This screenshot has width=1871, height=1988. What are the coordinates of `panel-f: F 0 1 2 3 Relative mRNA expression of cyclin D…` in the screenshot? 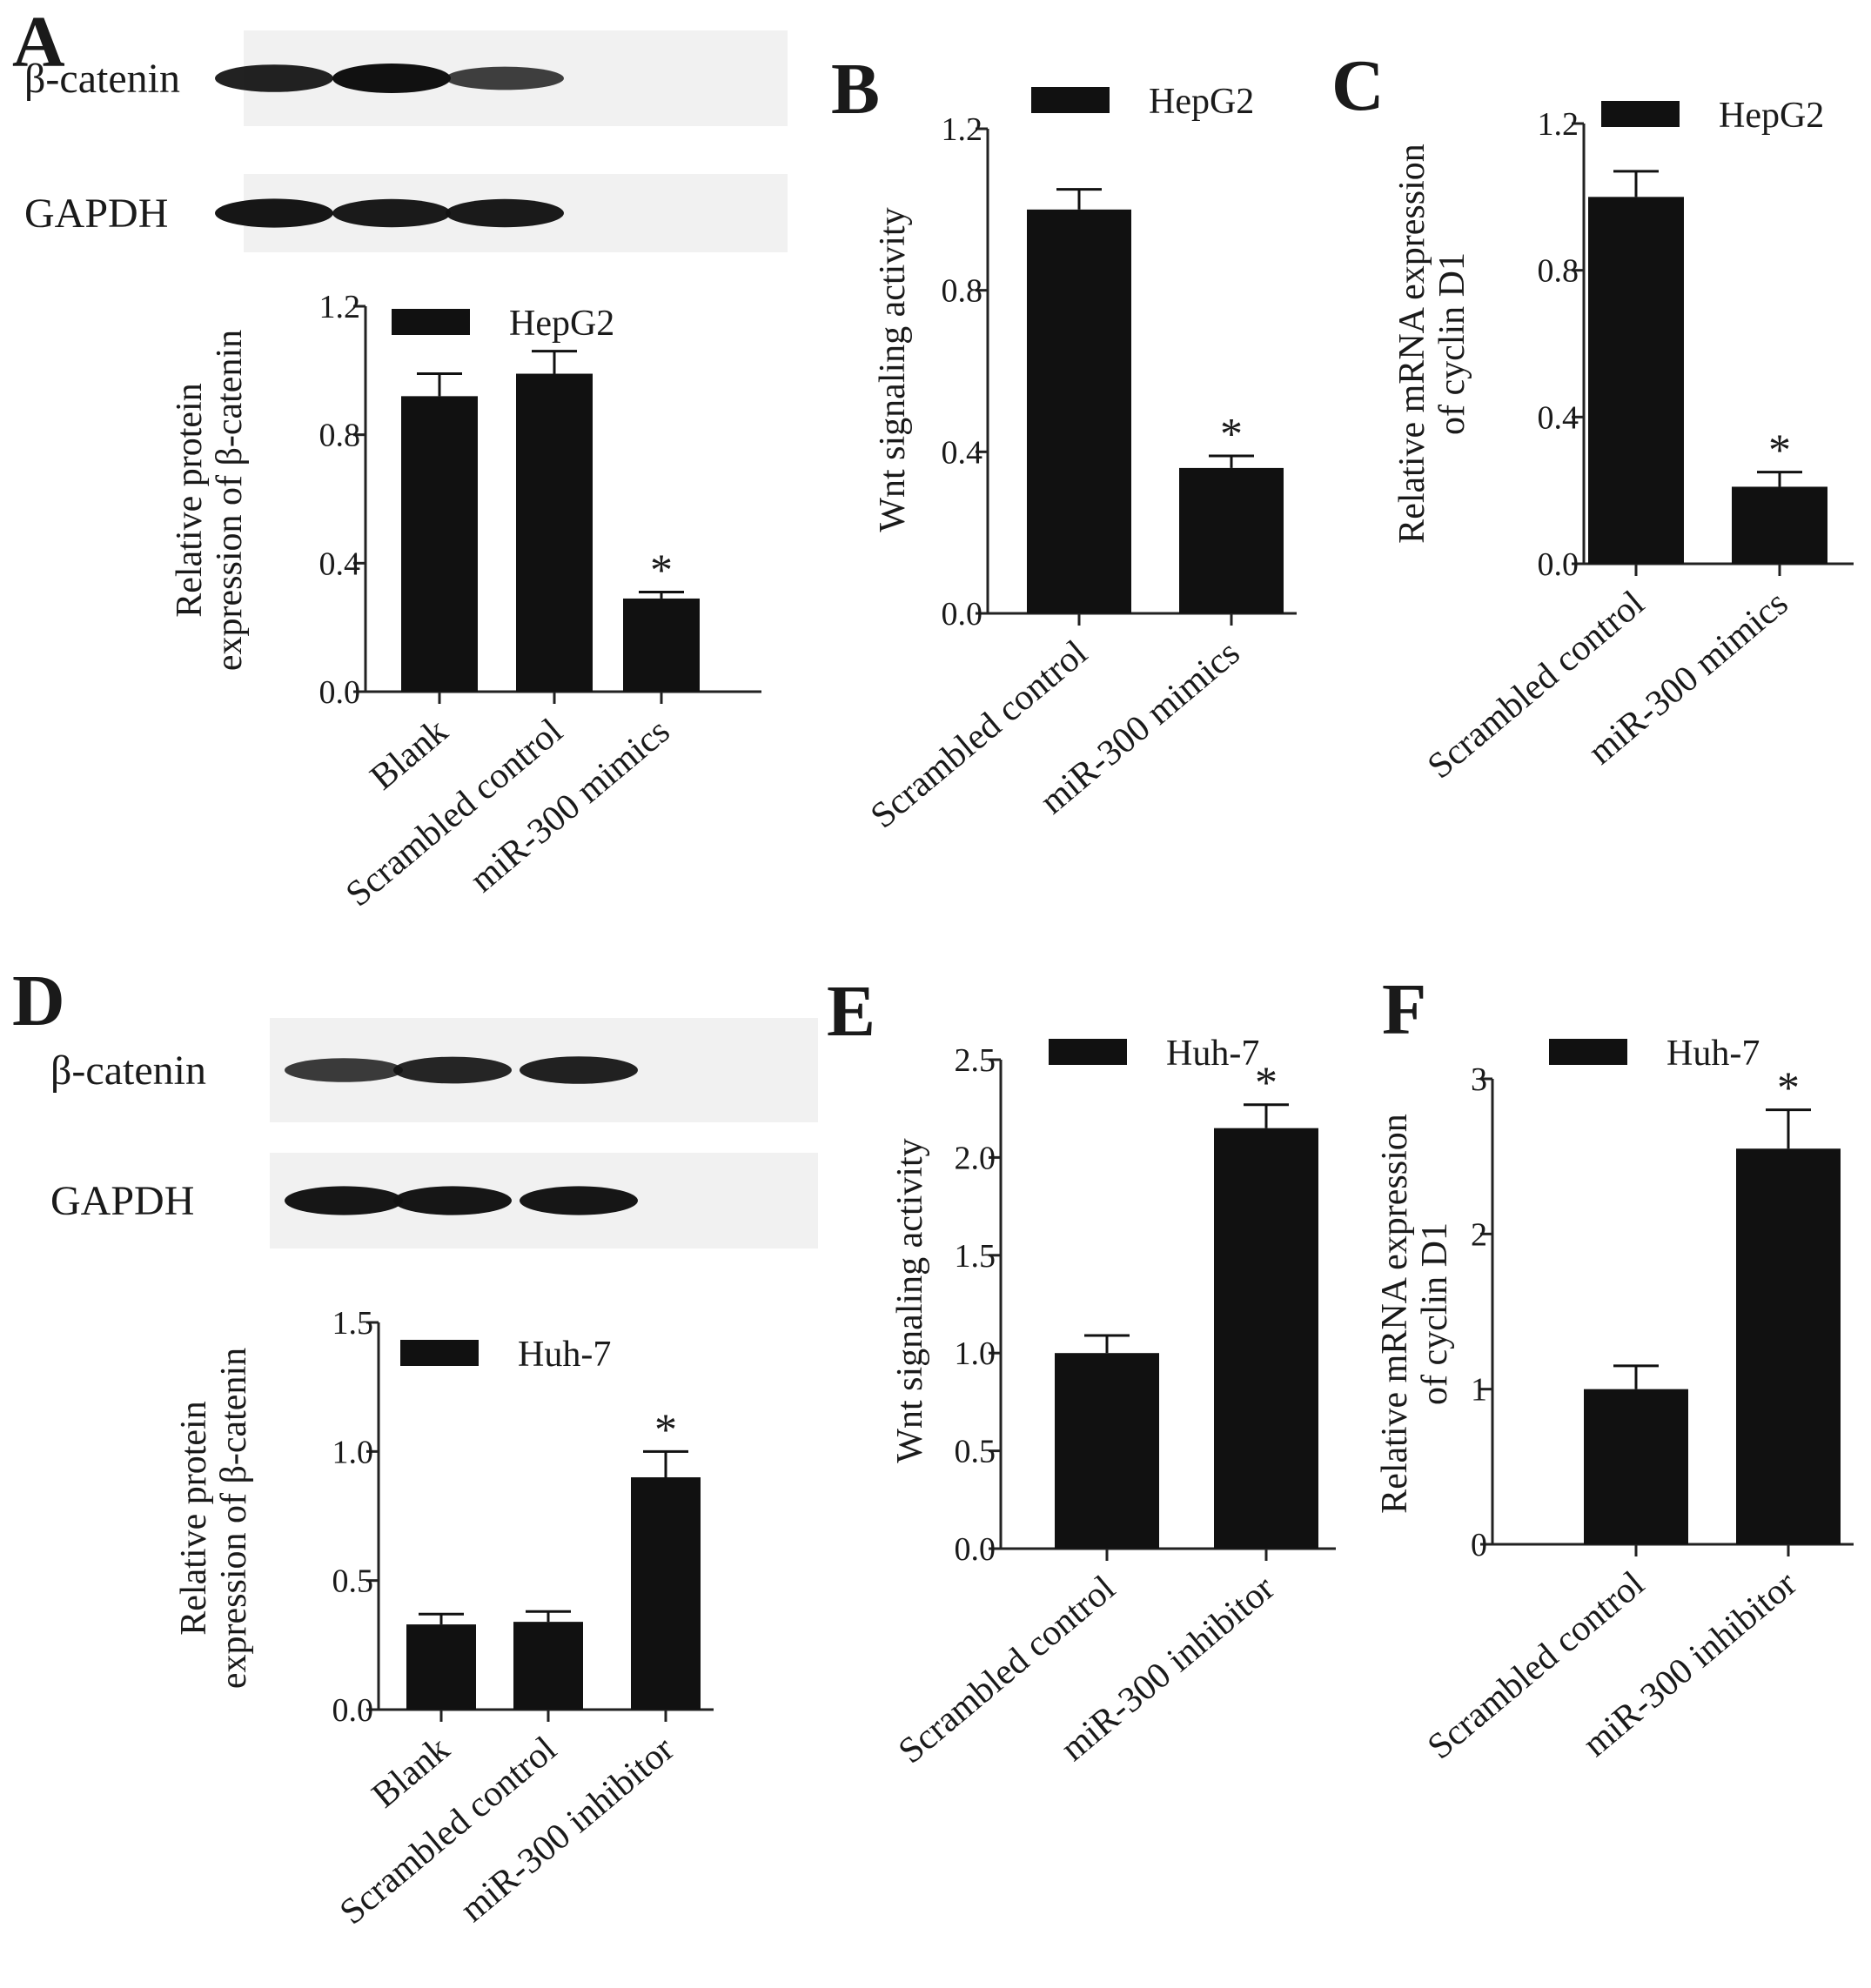 It's located at (1614, 1368).